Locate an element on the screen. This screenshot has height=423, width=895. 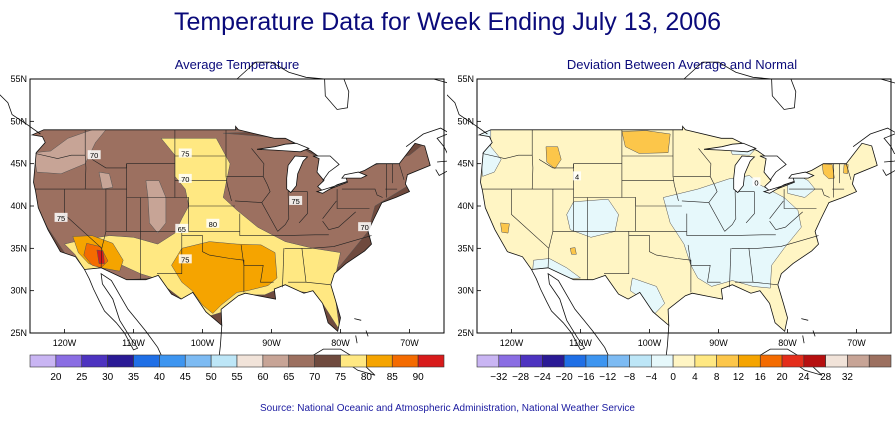
left-map-subtitle: Average Temperature is located at coordinates (237, 64).